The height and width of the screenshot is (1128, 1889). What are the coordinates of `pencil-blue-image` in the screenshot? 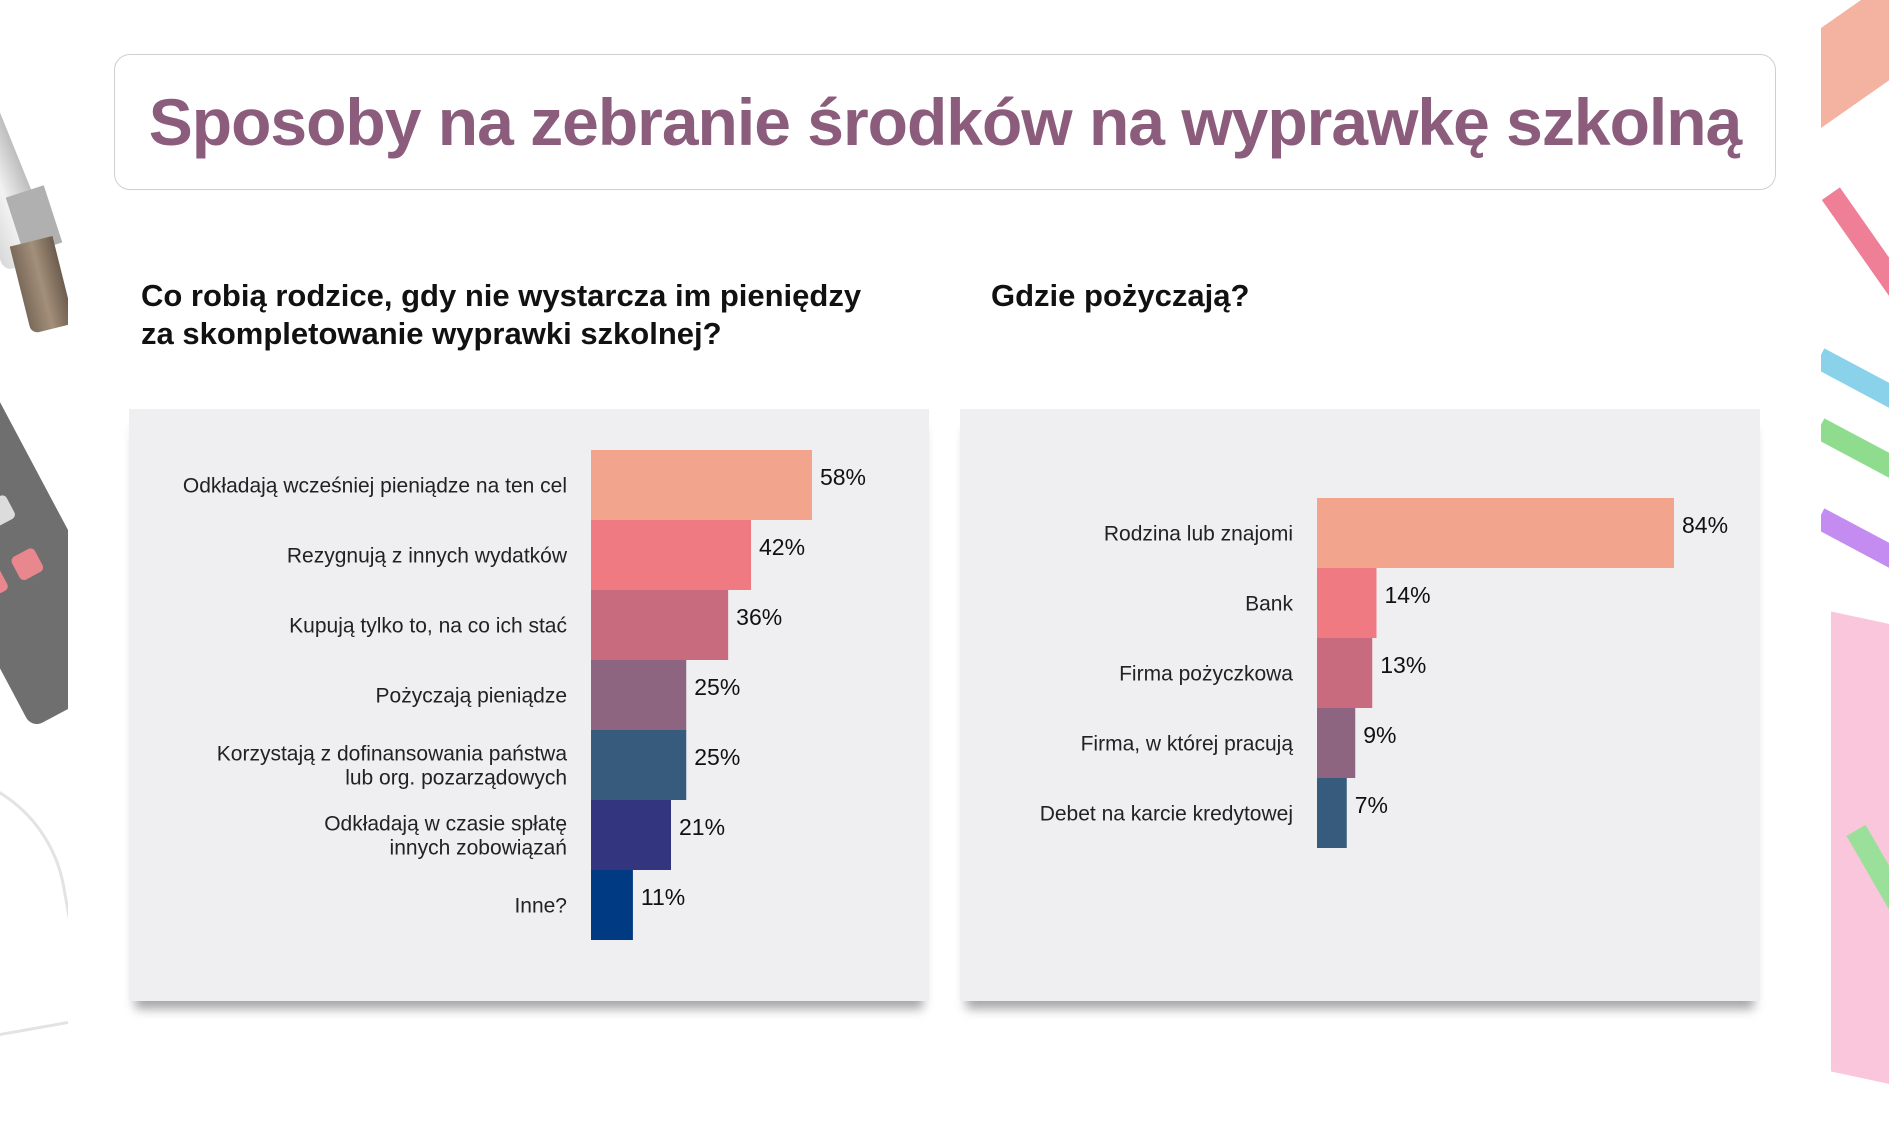 It's located at (1855, 391).